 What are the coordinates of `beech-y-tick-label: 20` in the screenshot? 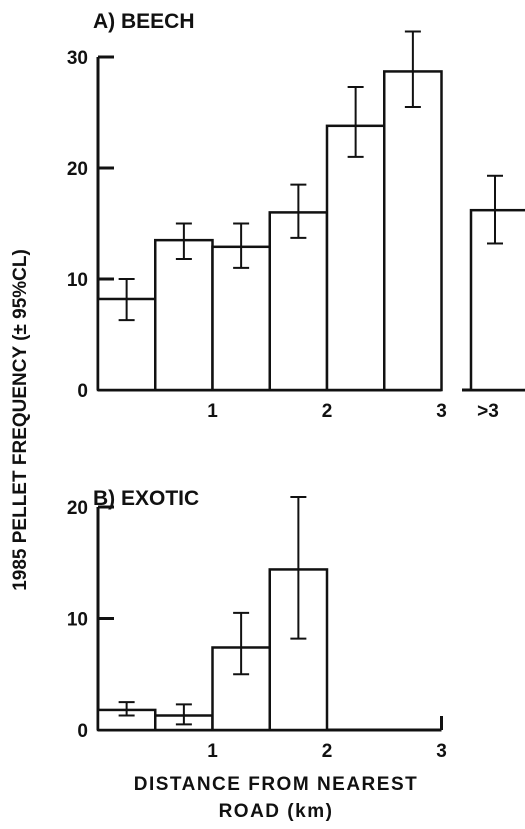 It's located at (77, 169).